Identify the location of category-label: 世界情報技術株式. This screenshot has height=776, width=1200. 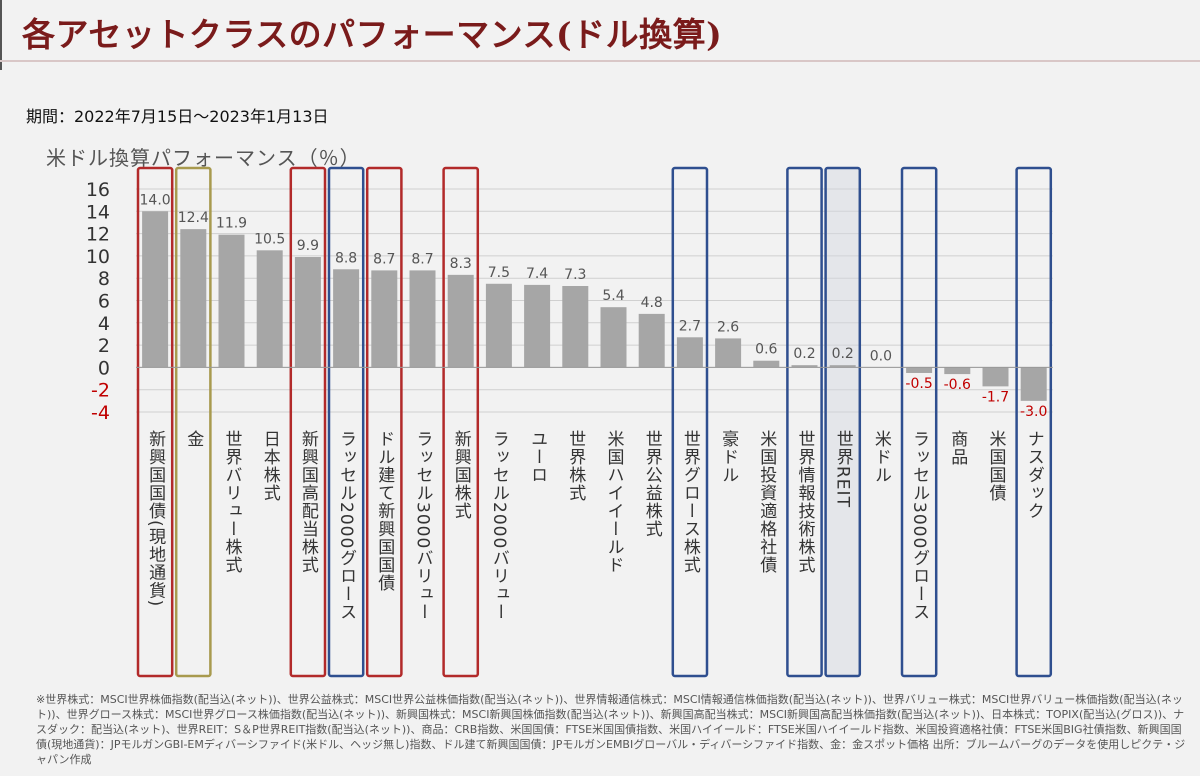
(805, 502).